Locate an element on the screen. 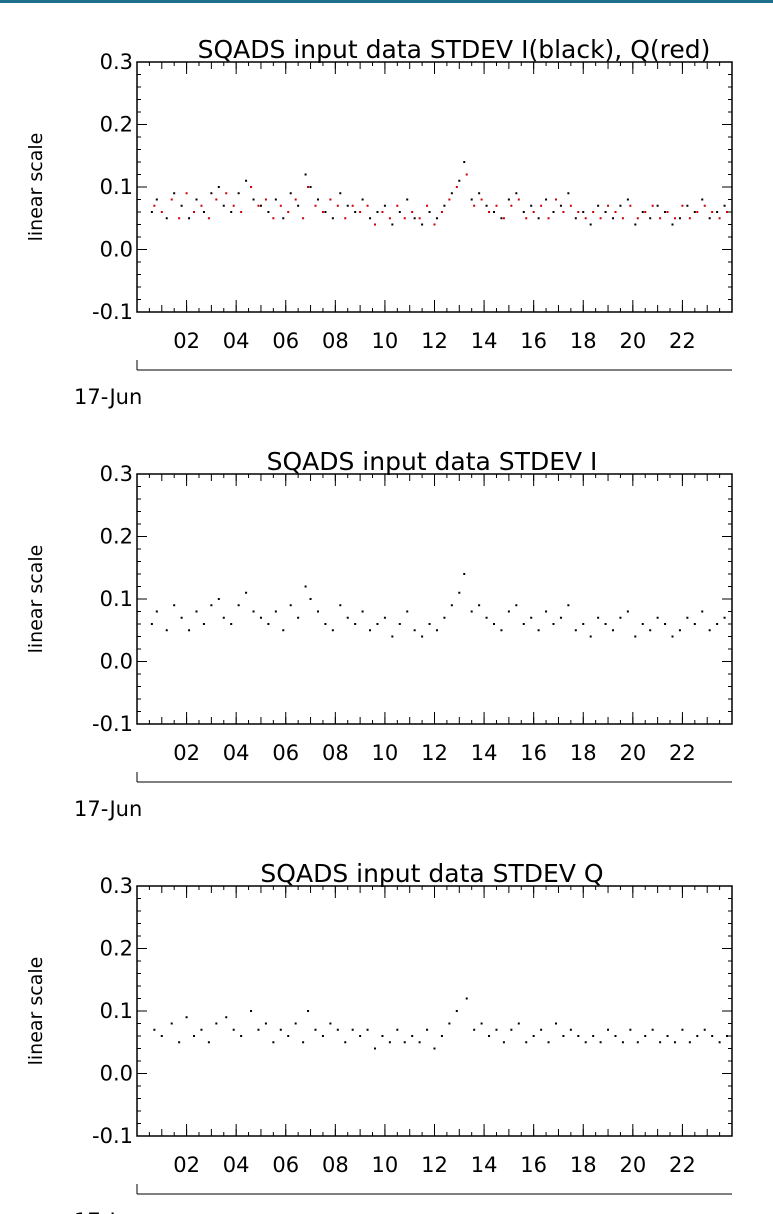  x-tick-label: 10 is located at coordinates (385, 1165).